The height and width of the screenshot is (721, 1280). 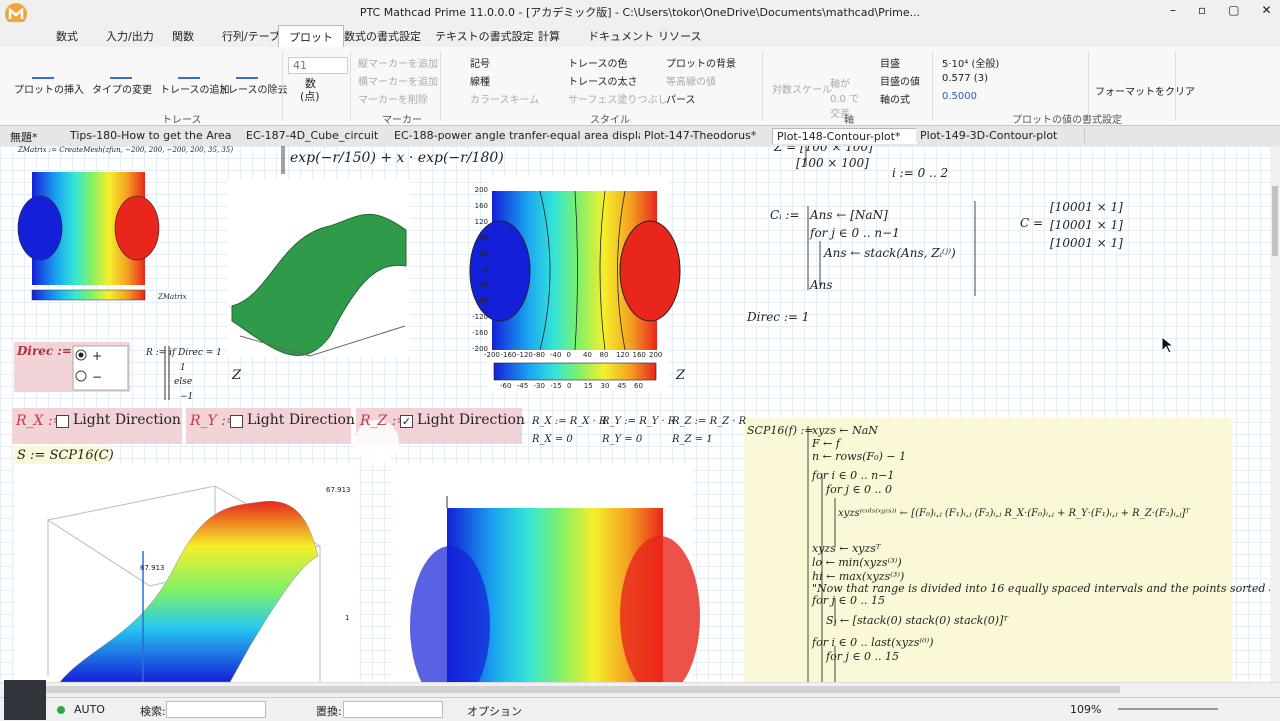 What do you see at coordinates (707, 135) in the screenshot?
I see `document-tab: Plot-147-Theodorus*` at bounding box center [707, 135].